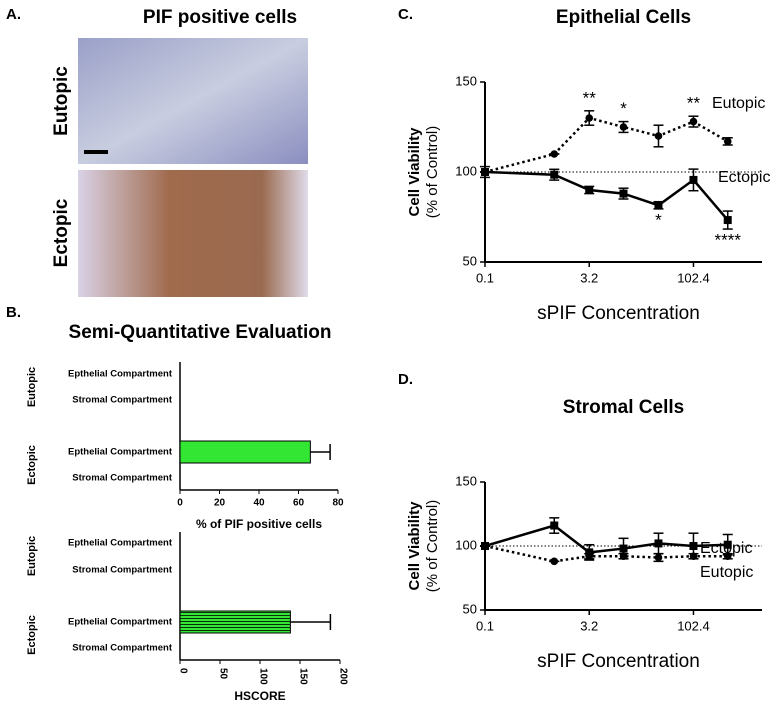 The width and height of the screenshot is (781, 704). I want to click on x-tick-label: 200, so click(342, 676).